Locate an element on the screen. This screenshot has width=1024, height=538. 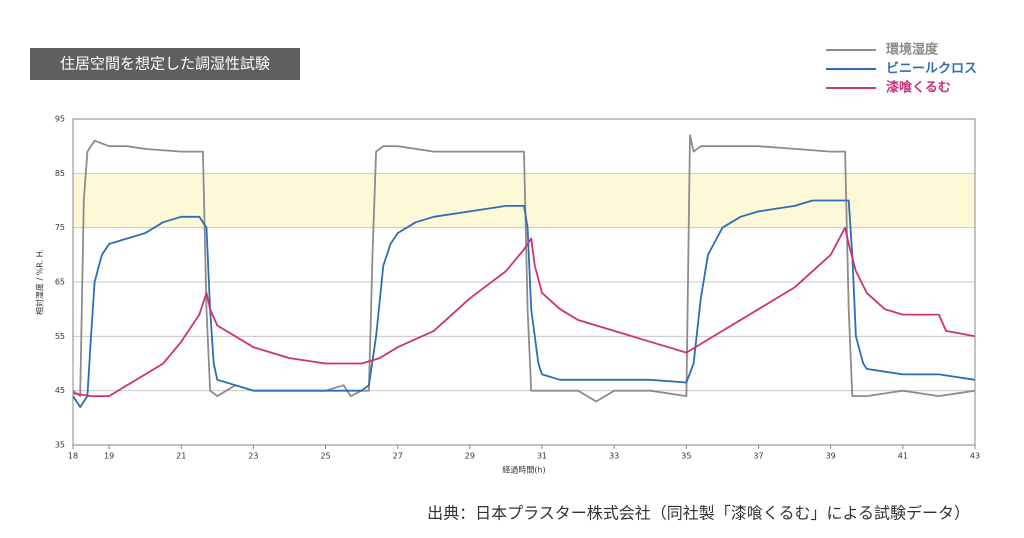
y-tick-label: 75 is located at coordinates (60, 227).